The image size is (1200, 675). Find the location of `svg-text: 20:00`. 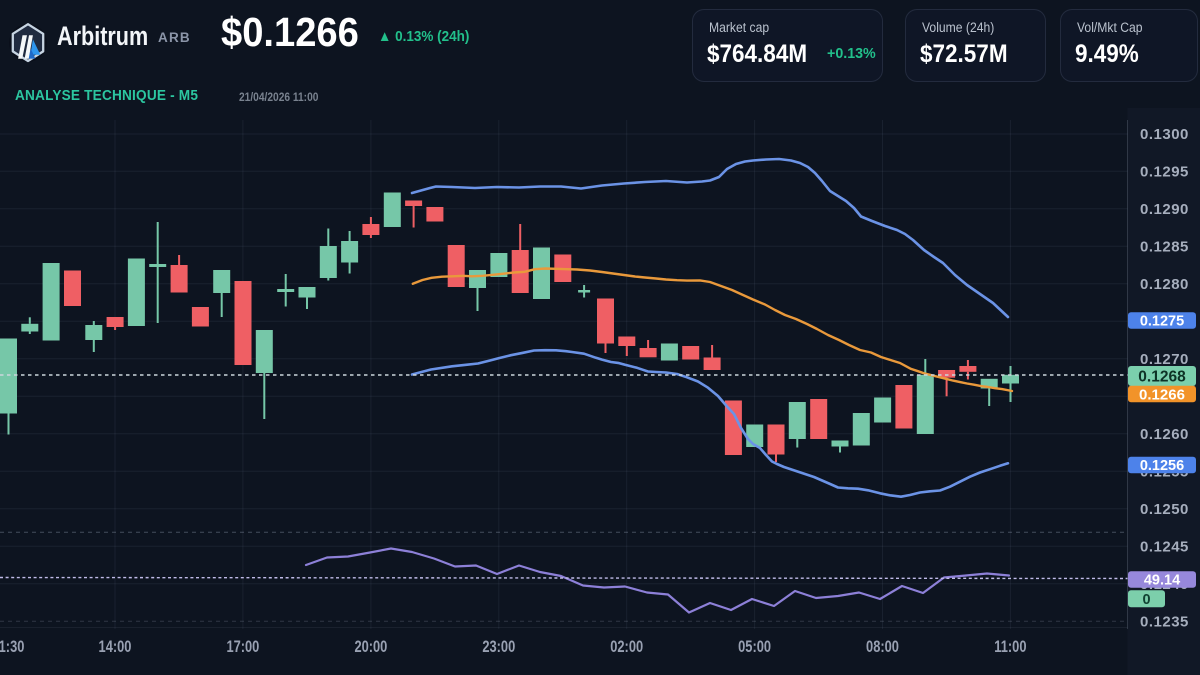

svg-text: 20:00 is located at coordinates (370, 648).